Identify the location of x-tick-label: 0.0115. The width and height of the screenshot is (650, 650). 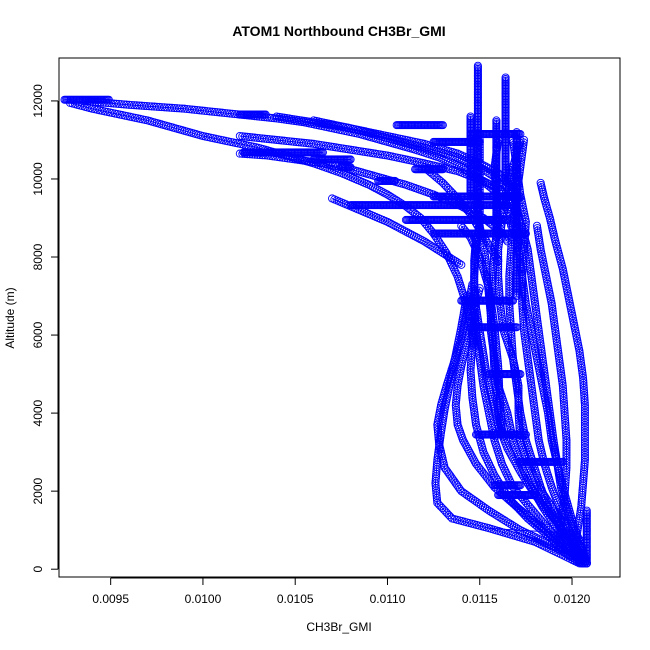
(480, 599).